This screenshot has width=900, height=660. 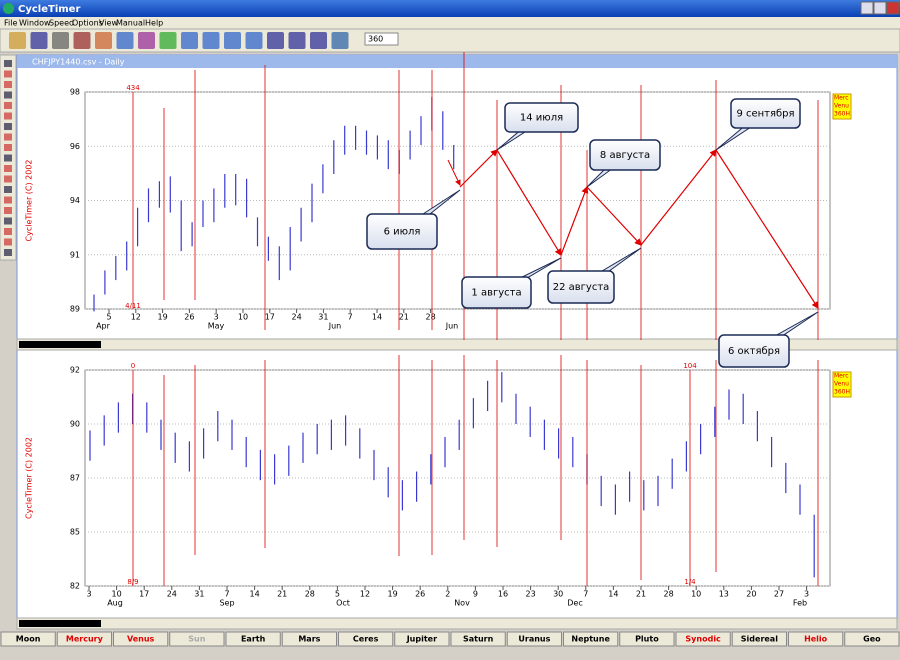 I want to click on menu-item: View, so click(x=108, y=23).